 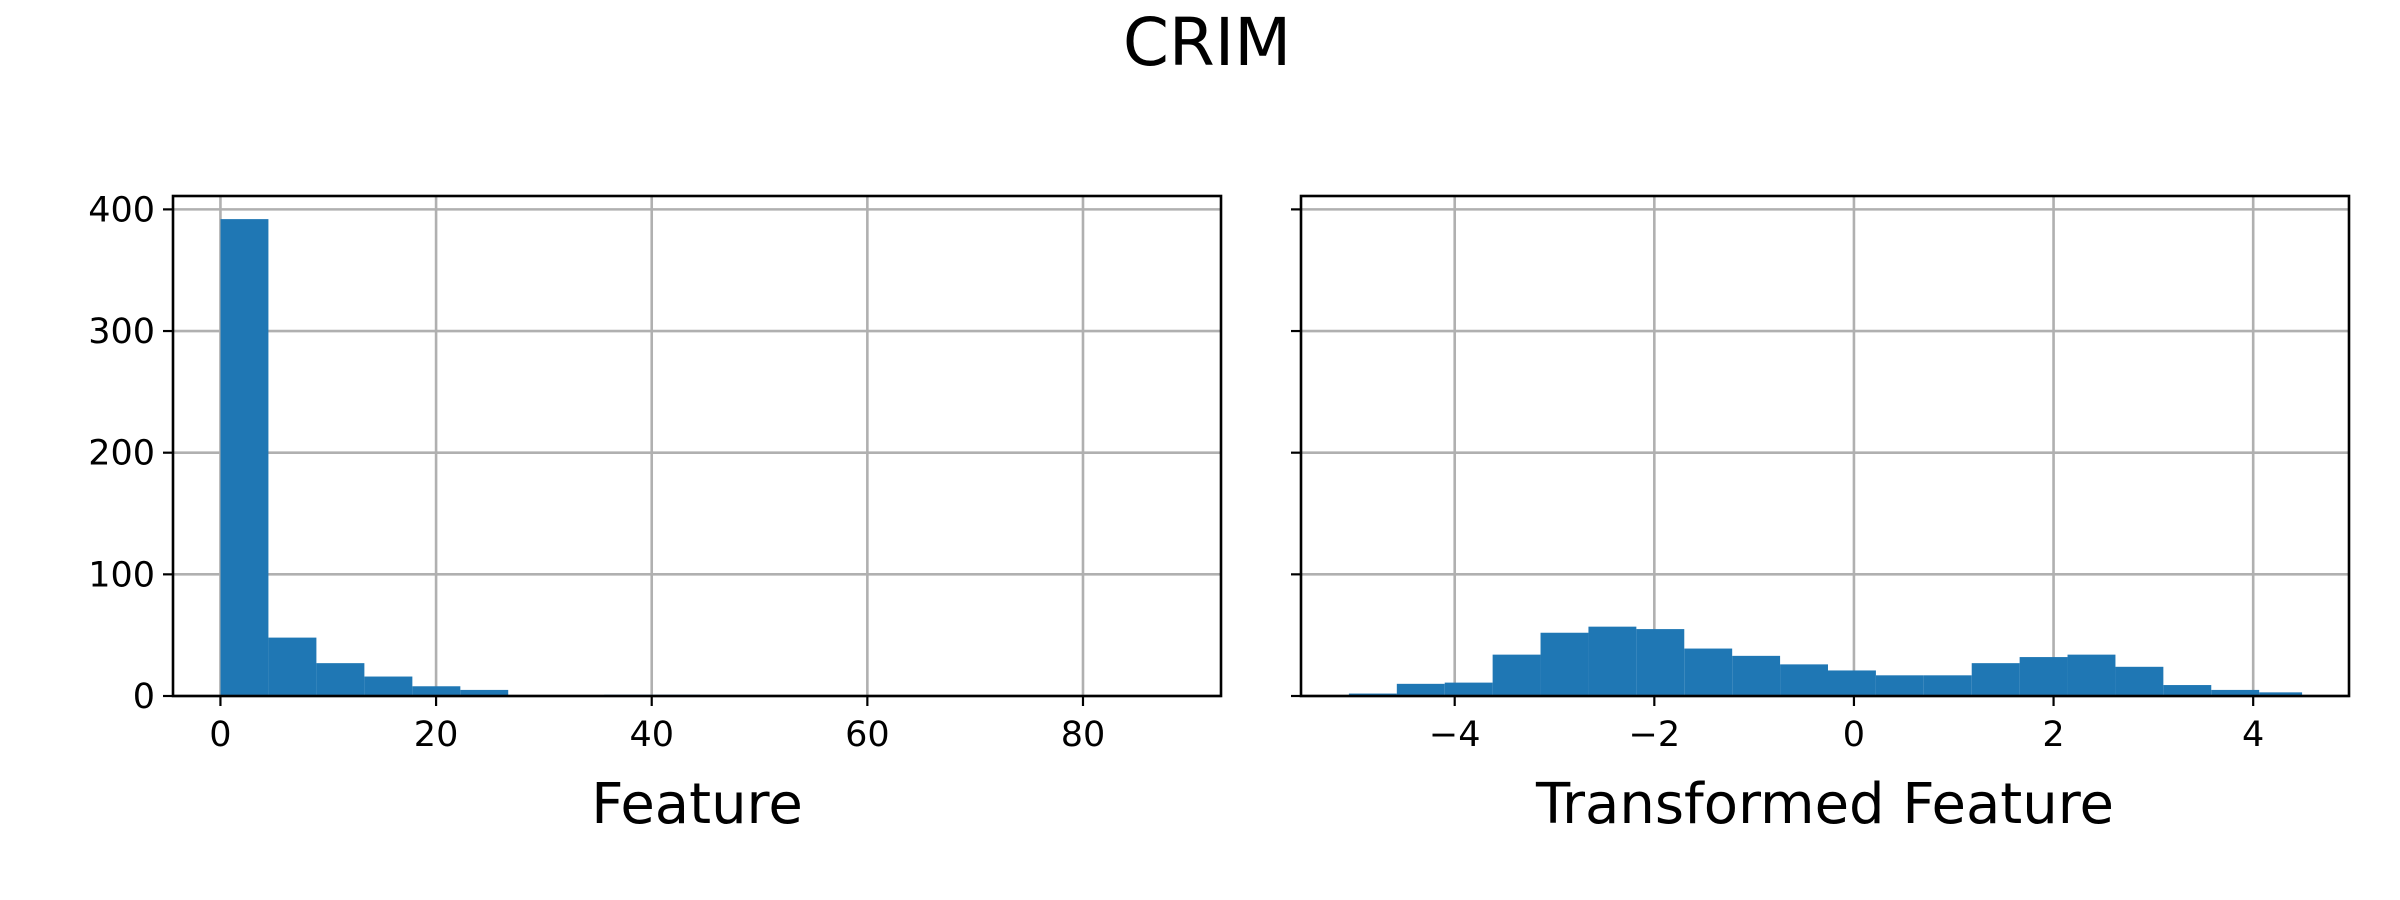 What do you see at coordinates (1455, 735) in the screenshot?
I see `x-tick-label: −4` at bounding box center [1455, 735].